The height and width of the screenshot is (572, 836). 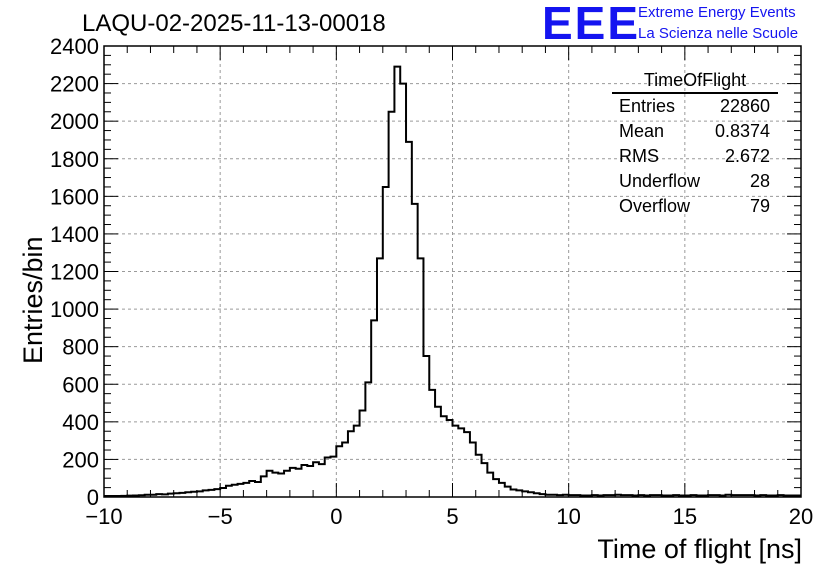 I want to click on logo-line-2: La Scienza nelle Scuole, so click(x=718, y=33).